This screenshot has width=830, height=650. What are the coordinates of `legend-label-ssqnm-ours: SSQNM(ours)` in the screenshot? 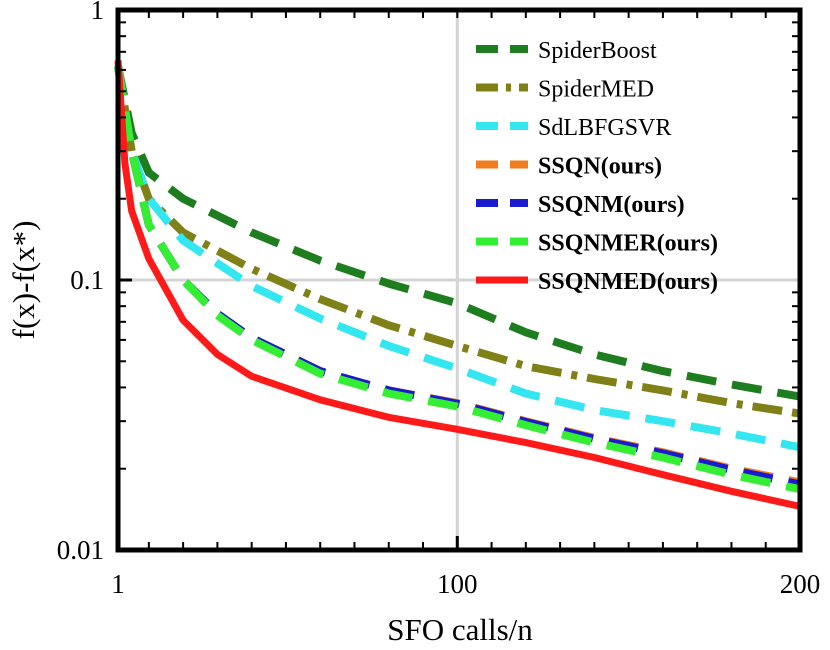 It's located at (611, 205).